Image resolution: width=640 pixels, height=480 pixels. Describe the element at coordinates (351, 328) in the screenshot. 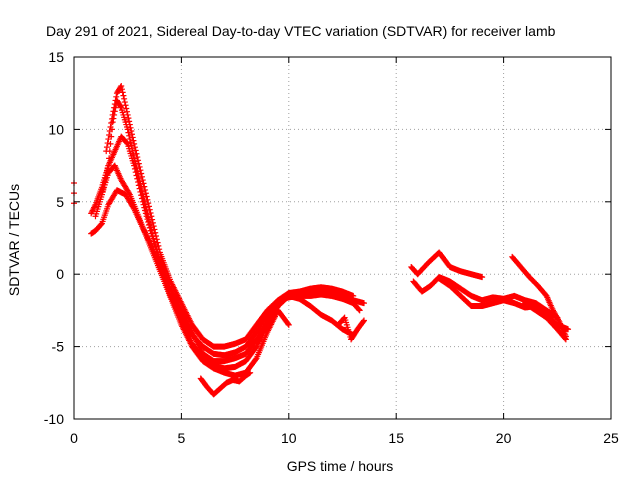

I see `series-track-g` at that location.